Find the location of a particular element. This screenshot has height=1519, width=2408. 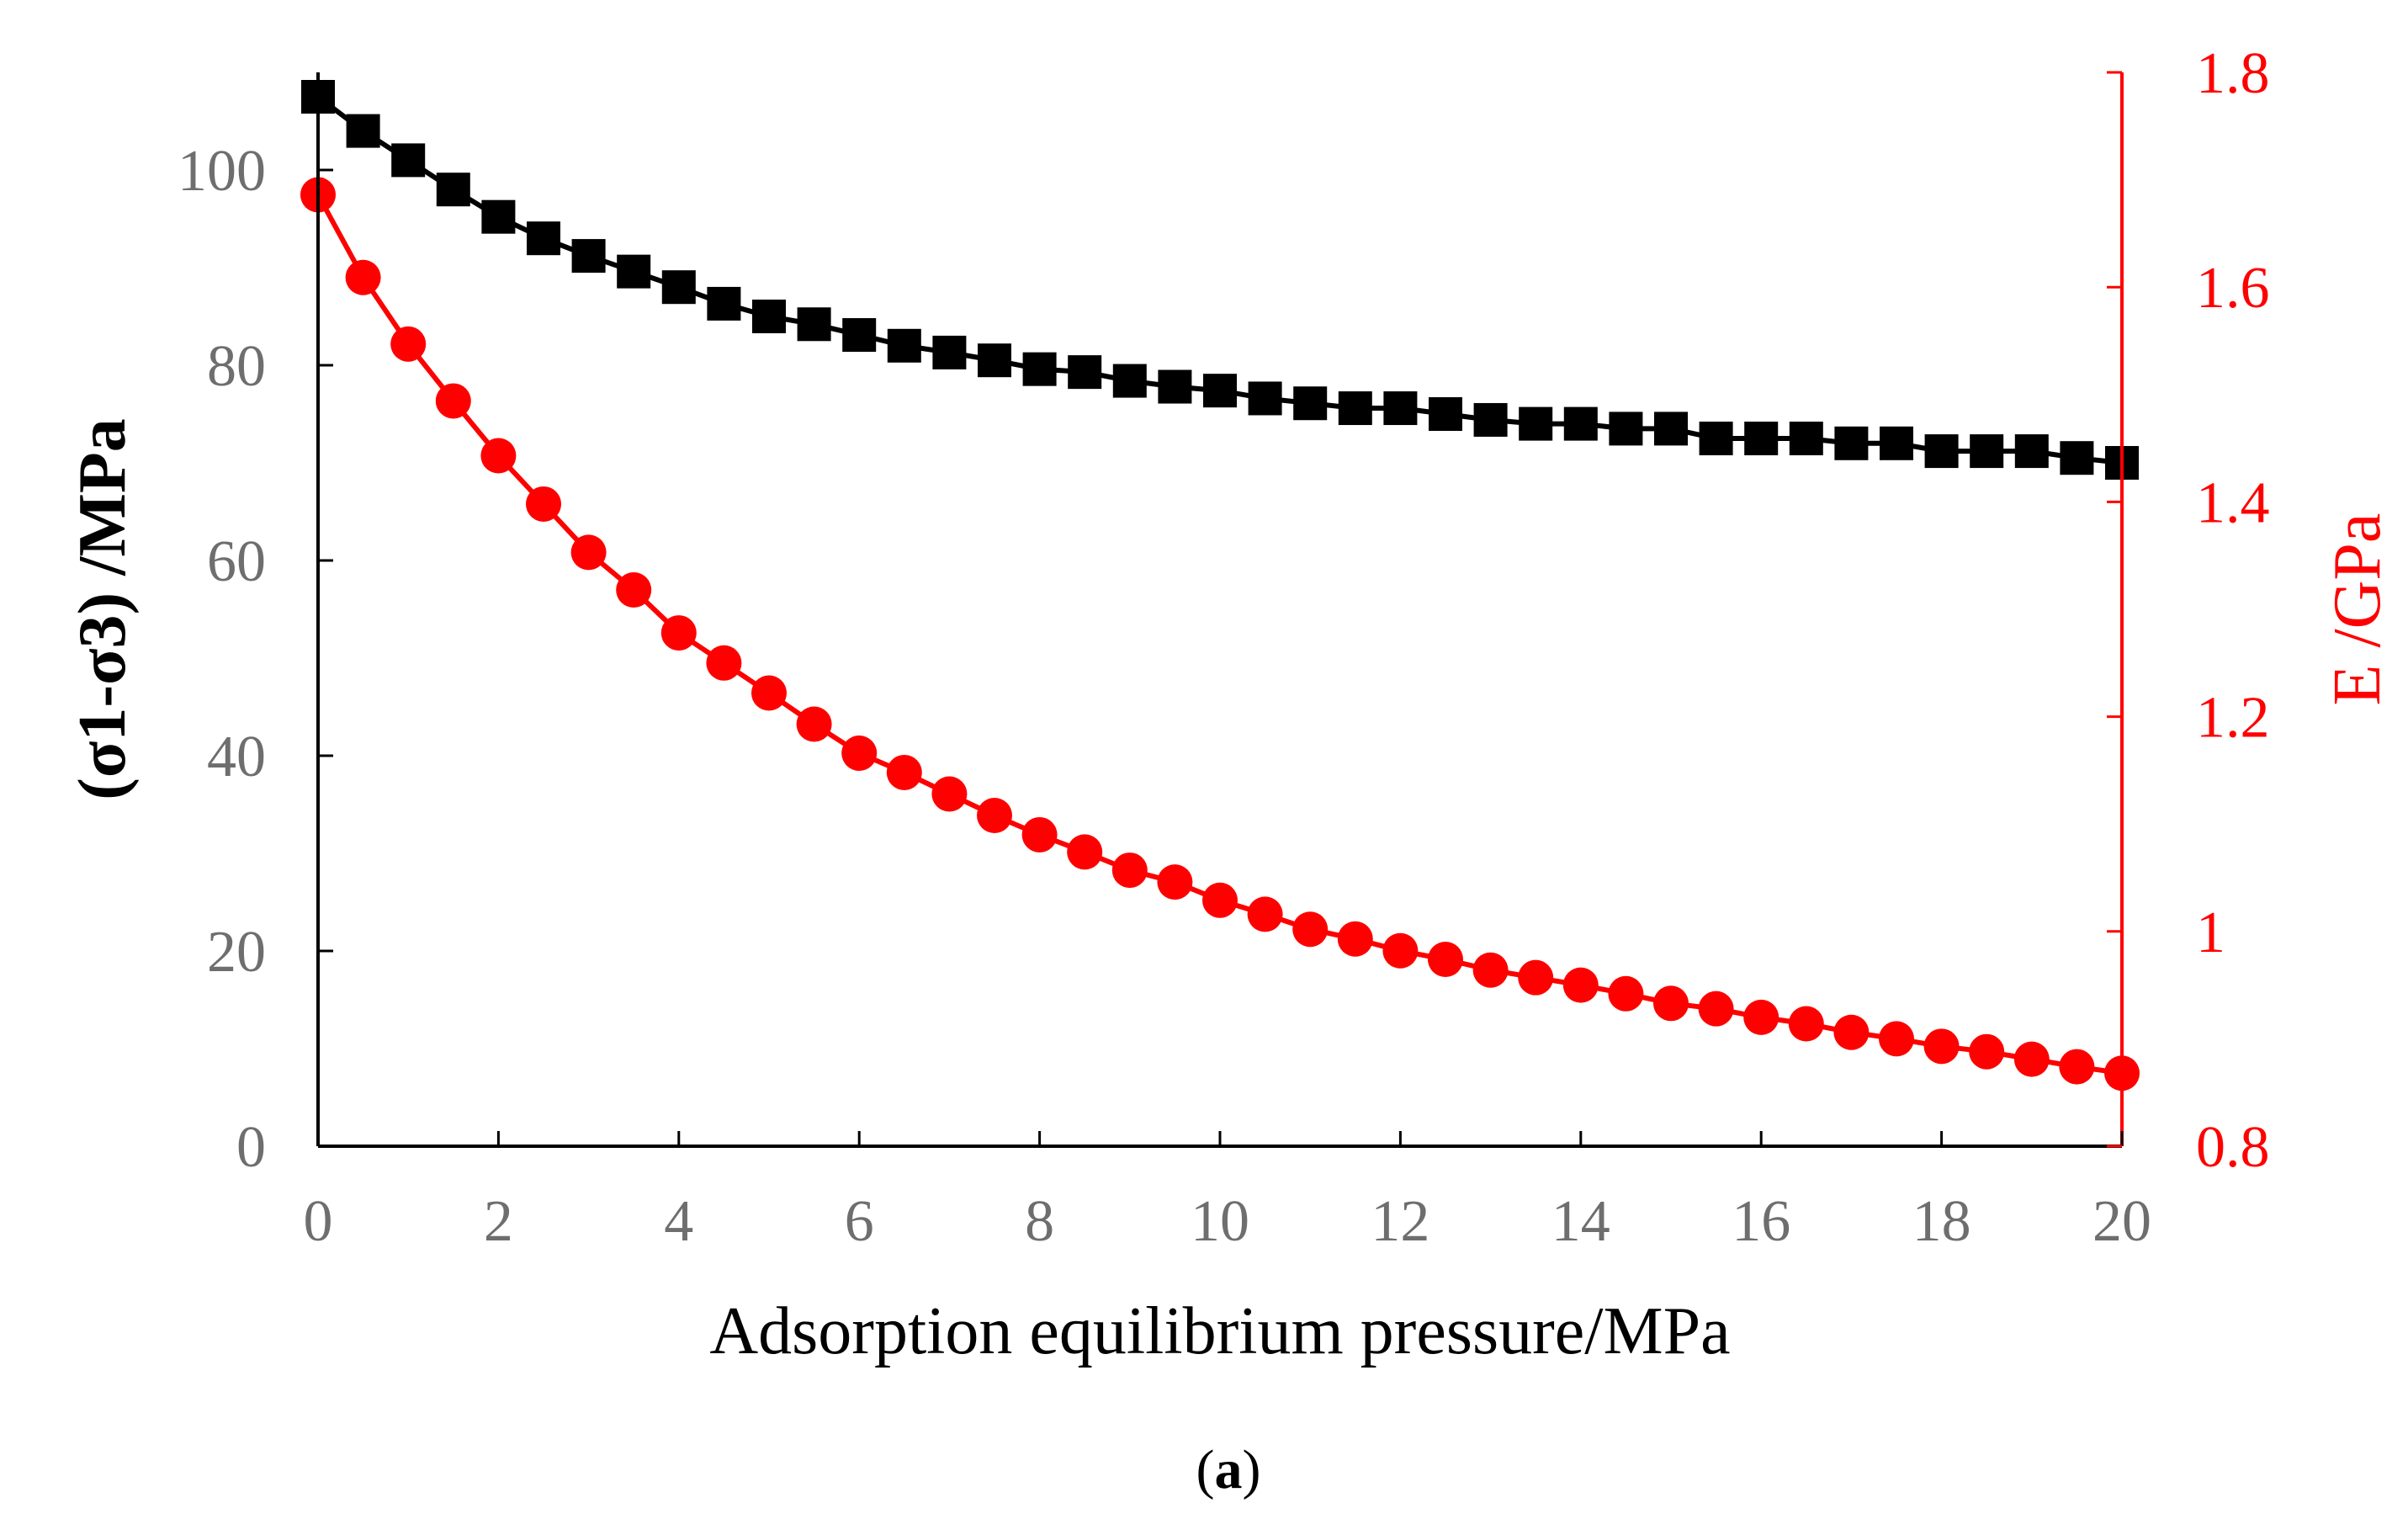

right-y-axis-label: E /GPa is located at coordinates (2357, 610).